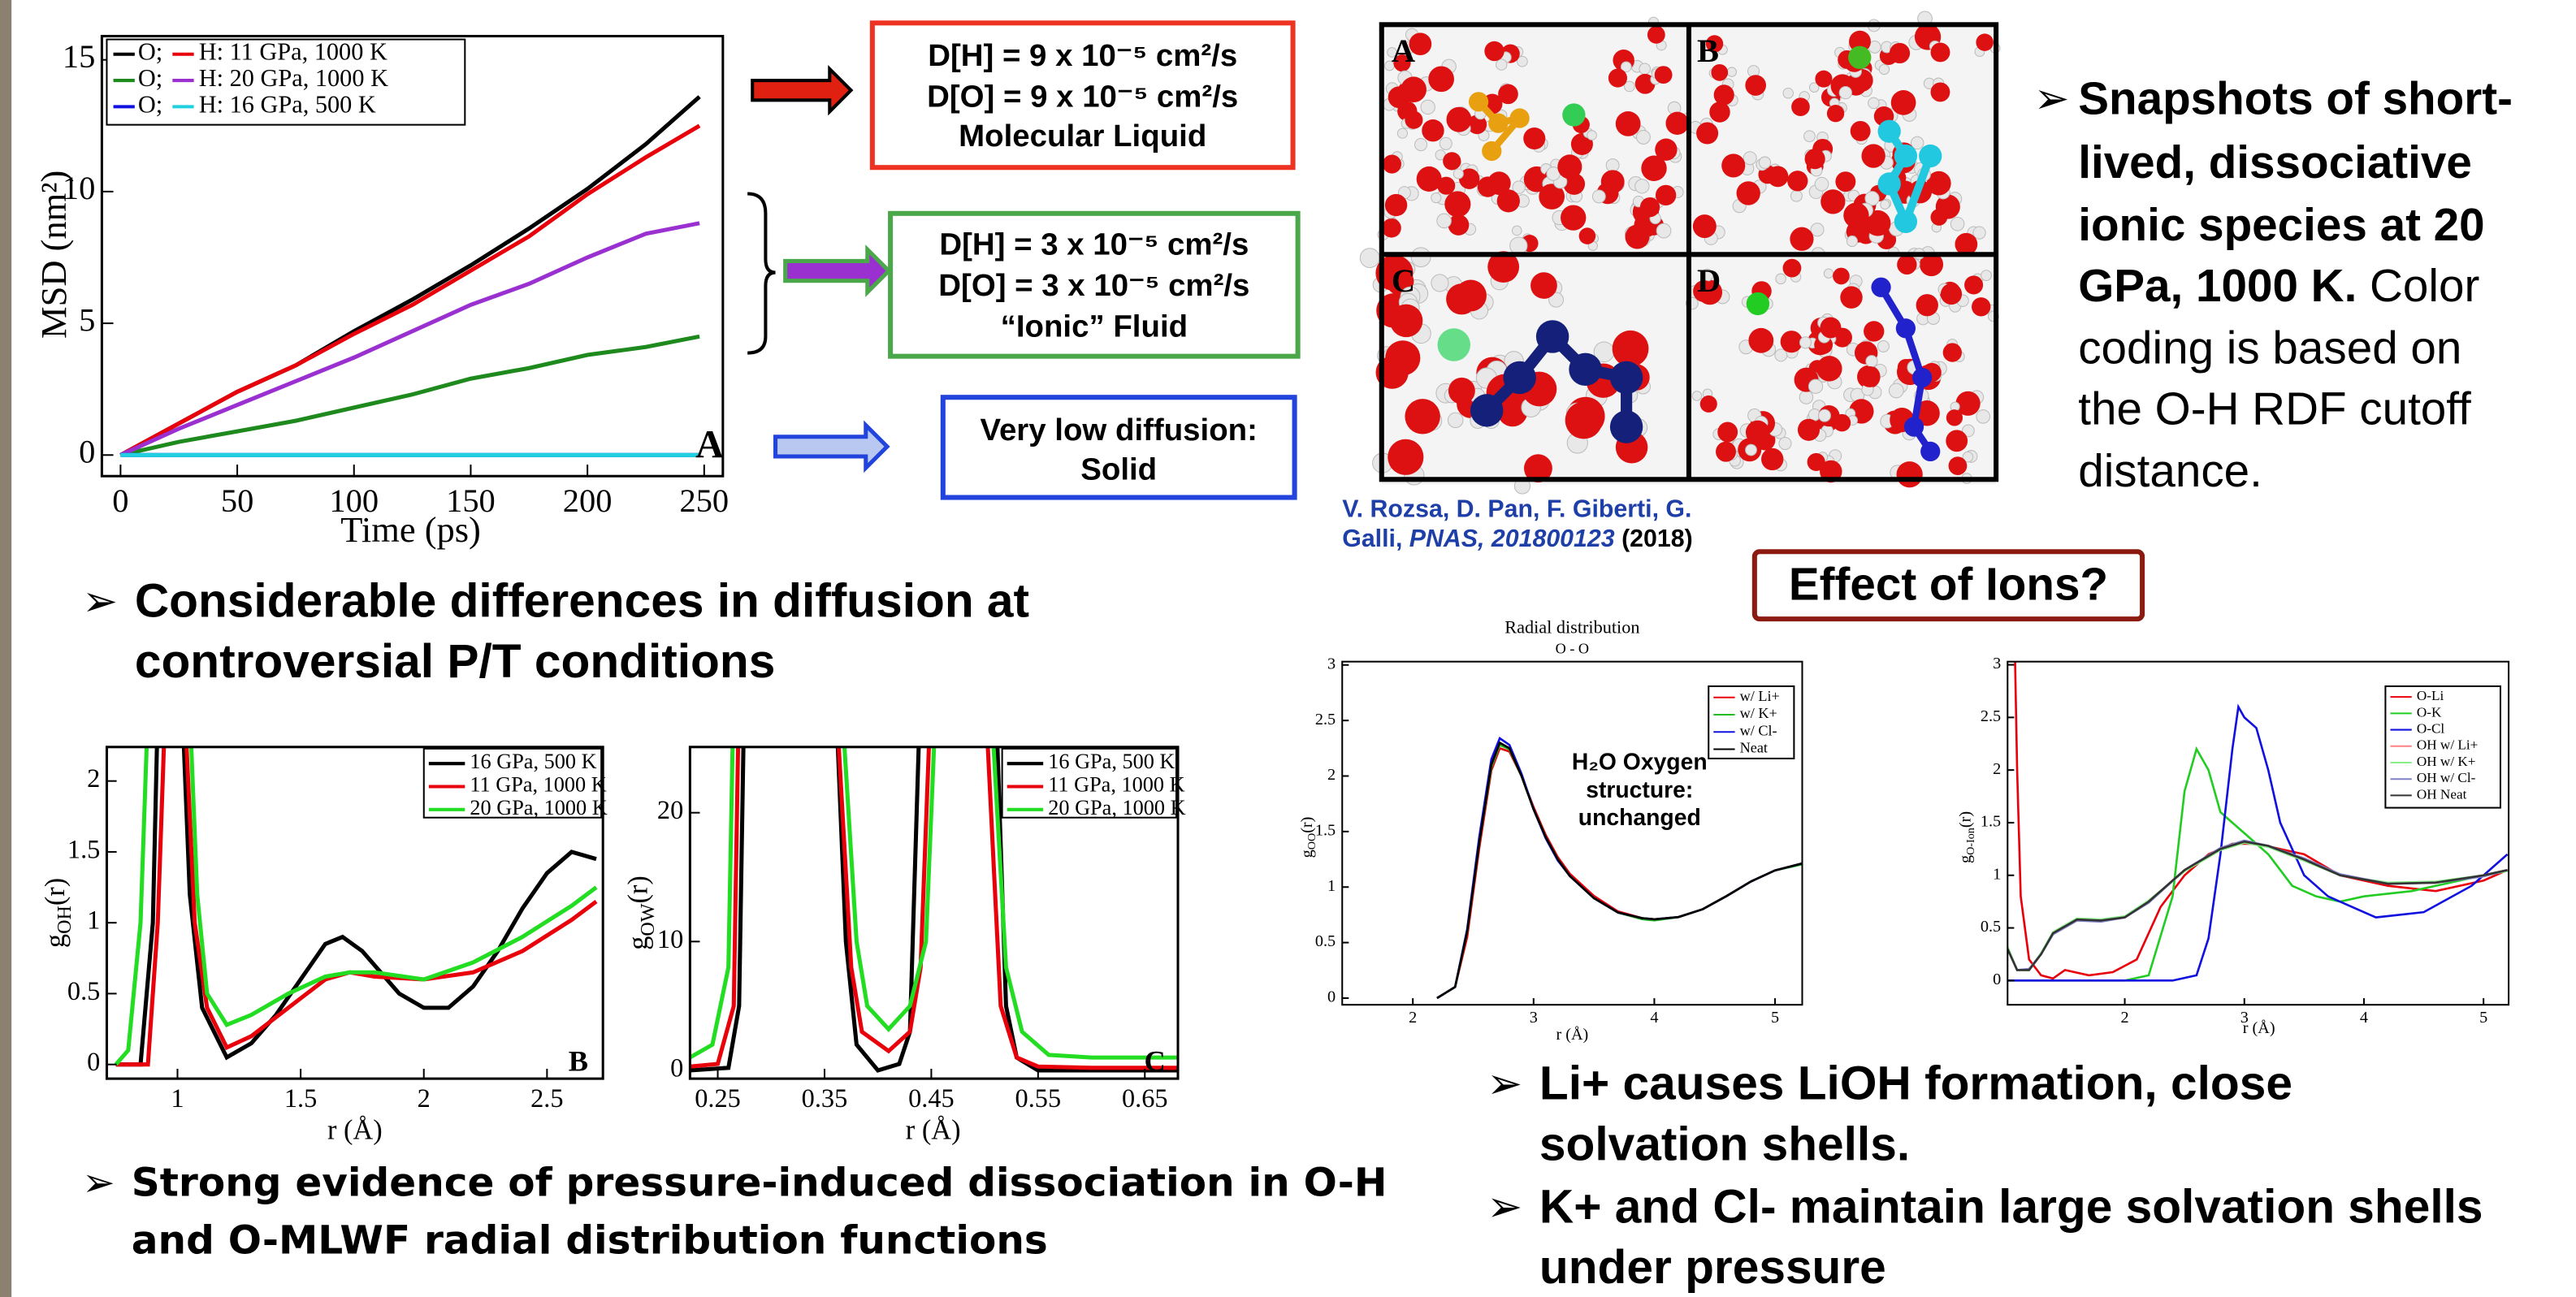  What do you see at coordinates (1991, 927) in the screenshot?
I see `y-tick-label: 0.5` at bounding box center [1991, 927].